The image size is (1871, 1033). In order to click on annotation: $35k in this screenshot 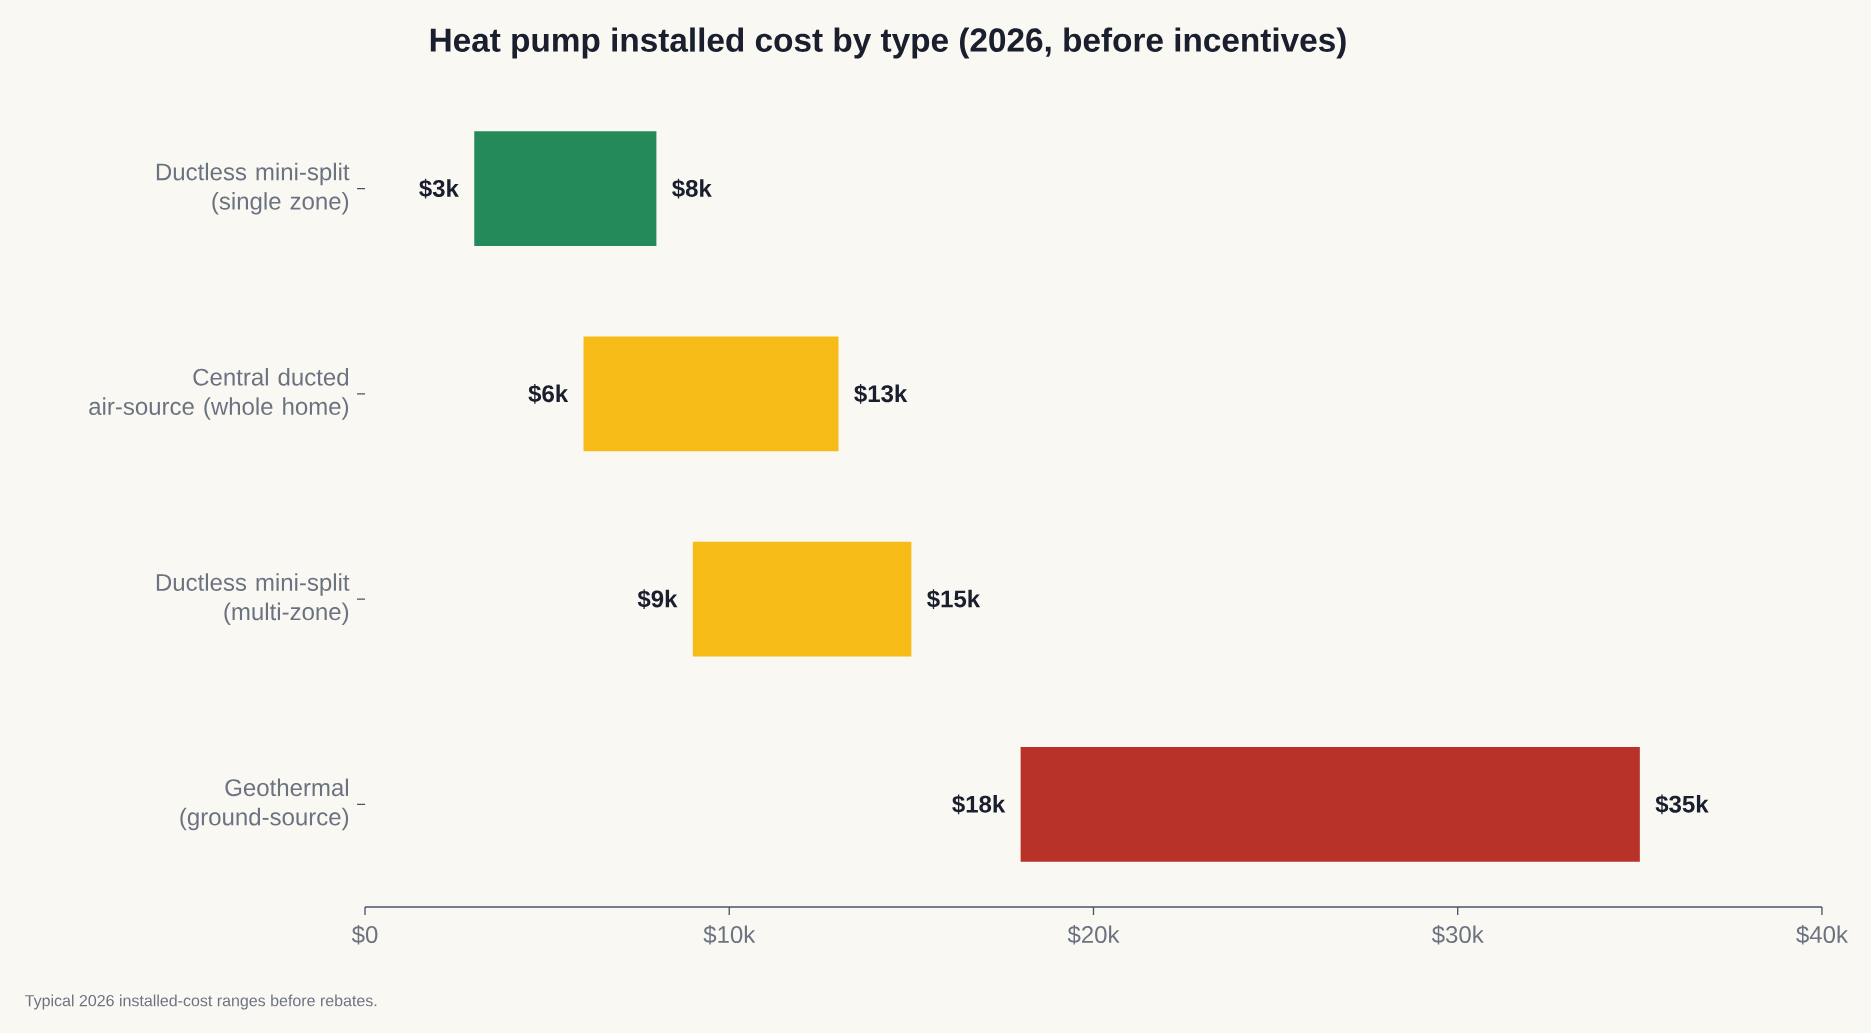, I will do `click(1682, 804)`.